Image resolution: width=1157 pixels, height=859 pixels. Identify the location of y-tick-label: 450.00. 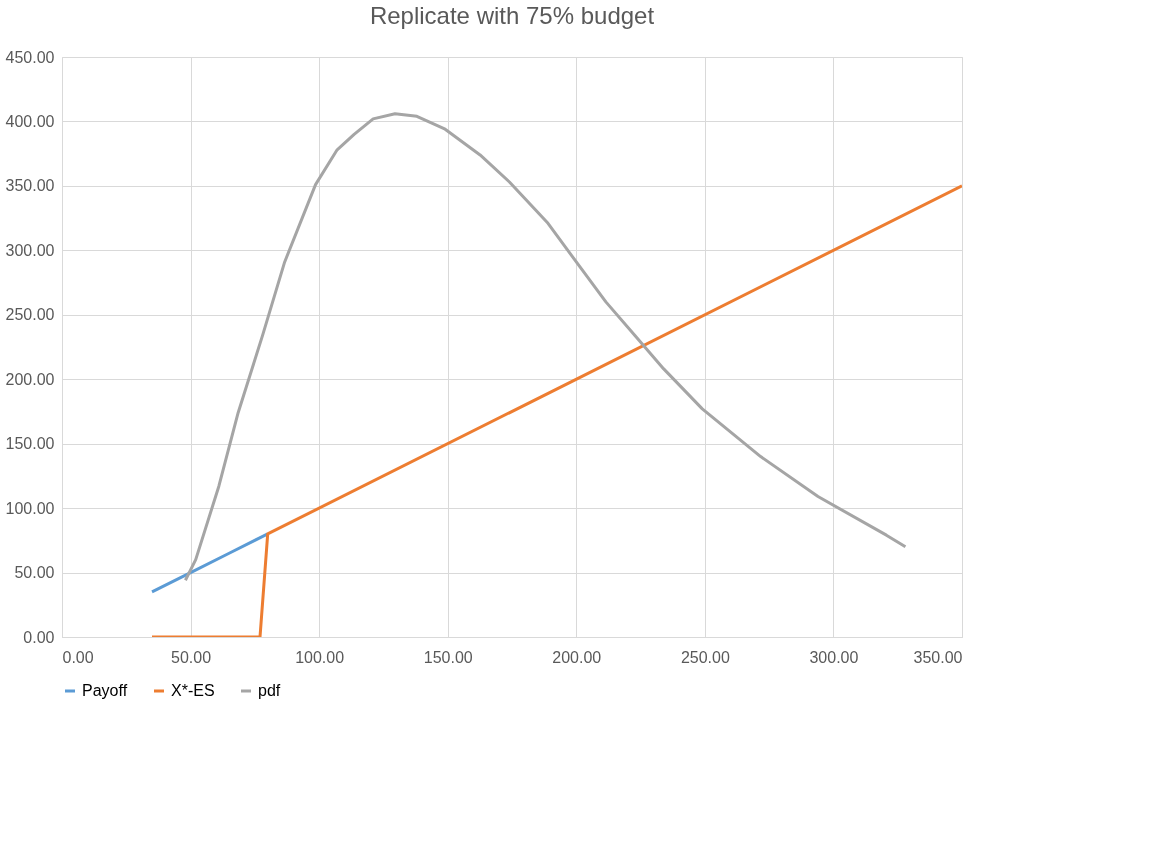
(30, 57).